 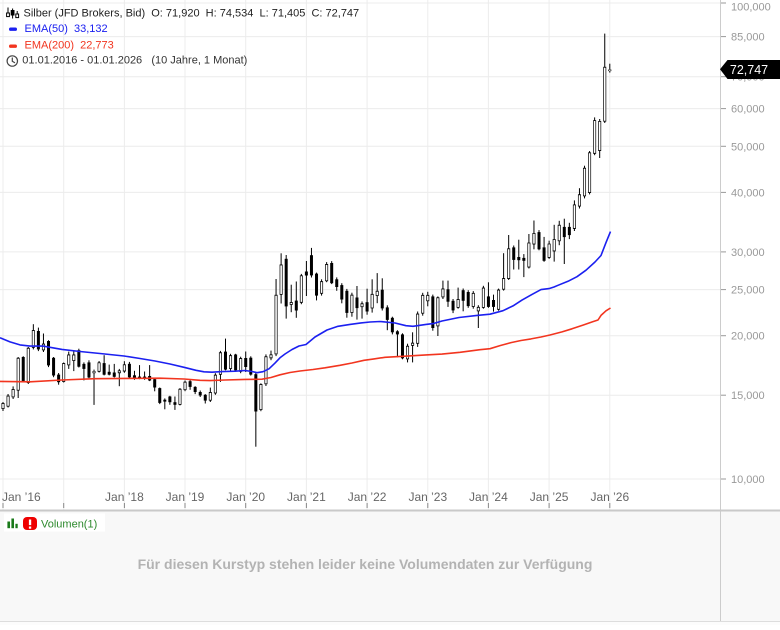 What do you see at coordinates (748, 253) in the screenshot?
I see `svg-text: 30,000` at bounding box center [748, 253].